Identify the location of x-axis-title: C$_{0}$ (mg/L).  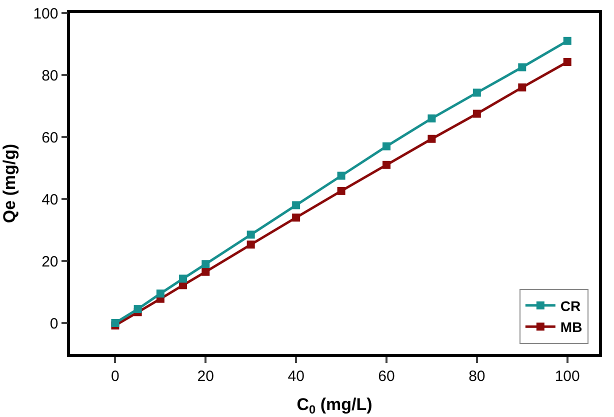
(334, 406).